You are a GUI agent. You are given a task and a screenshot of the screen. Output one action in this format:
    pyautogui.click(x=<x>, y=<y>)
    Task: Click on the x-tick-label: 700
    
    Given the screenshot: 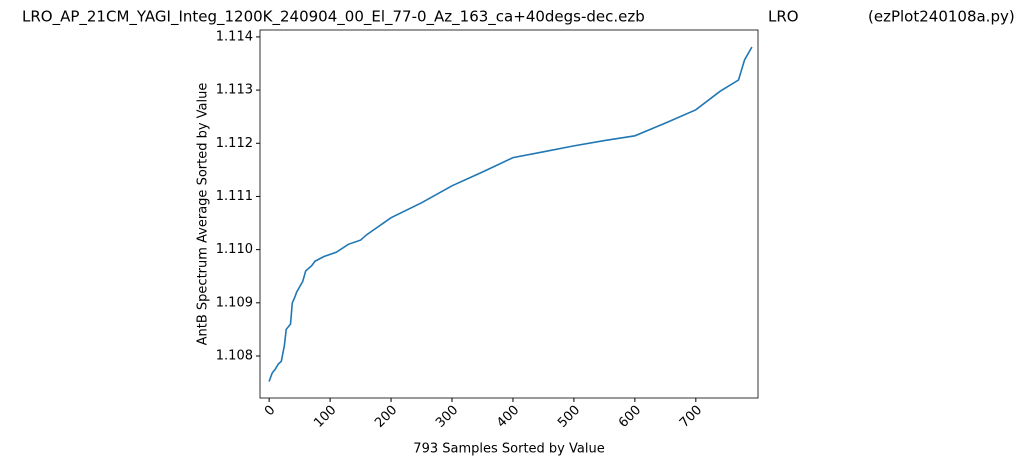 What is the action you would take?
    pyautogui.click(x=691, y=417)
    